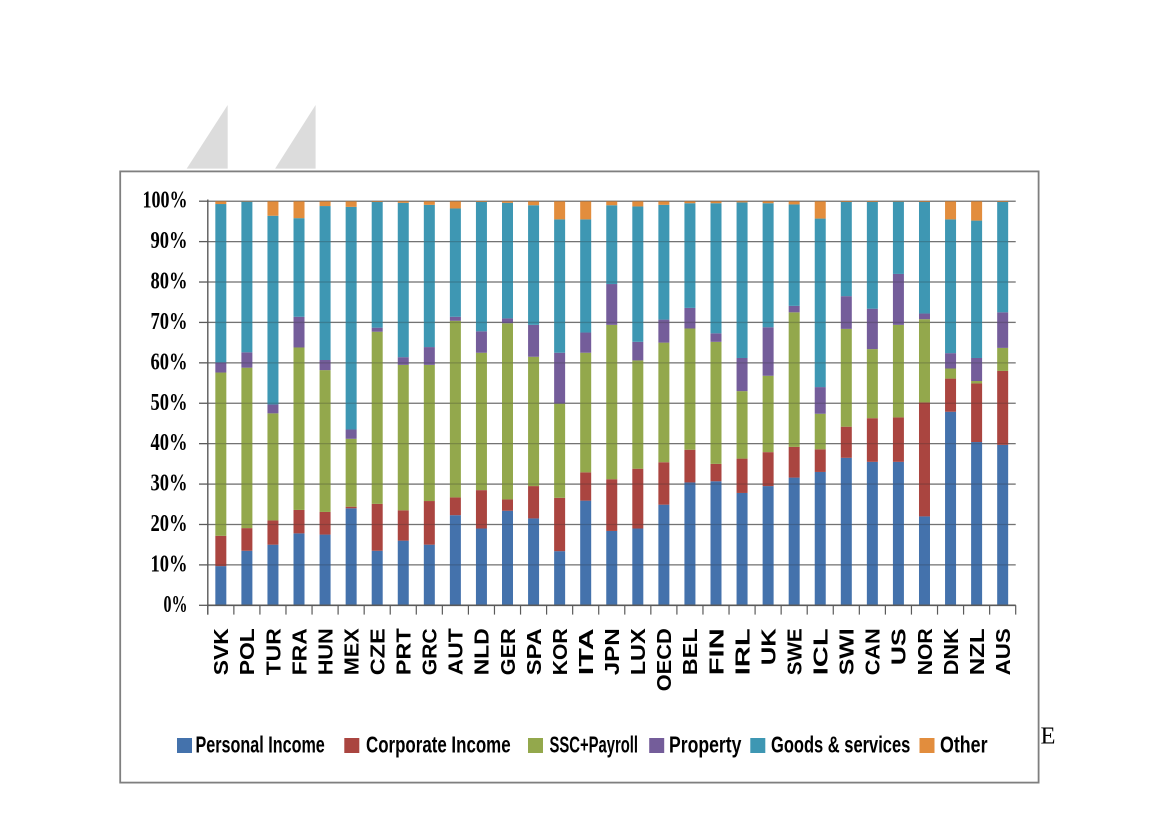 The image size is (1169, 827). Describe the element at coordinates (978, 651) in the screenshot. I see `svg-text: NZL` at that location.